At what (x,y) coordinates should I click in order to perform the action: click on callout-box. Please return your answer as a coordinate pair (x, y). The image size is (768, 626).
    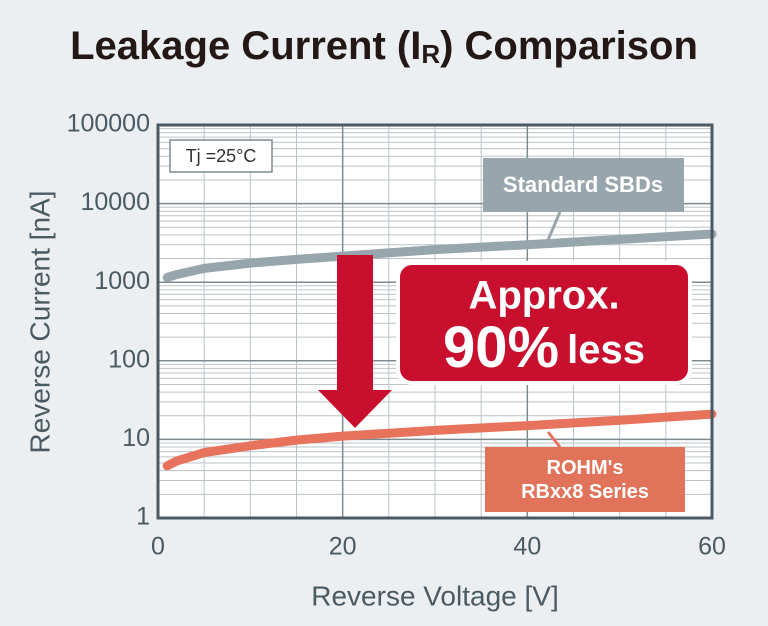
    Looking at the image, I should click on (544, 323).